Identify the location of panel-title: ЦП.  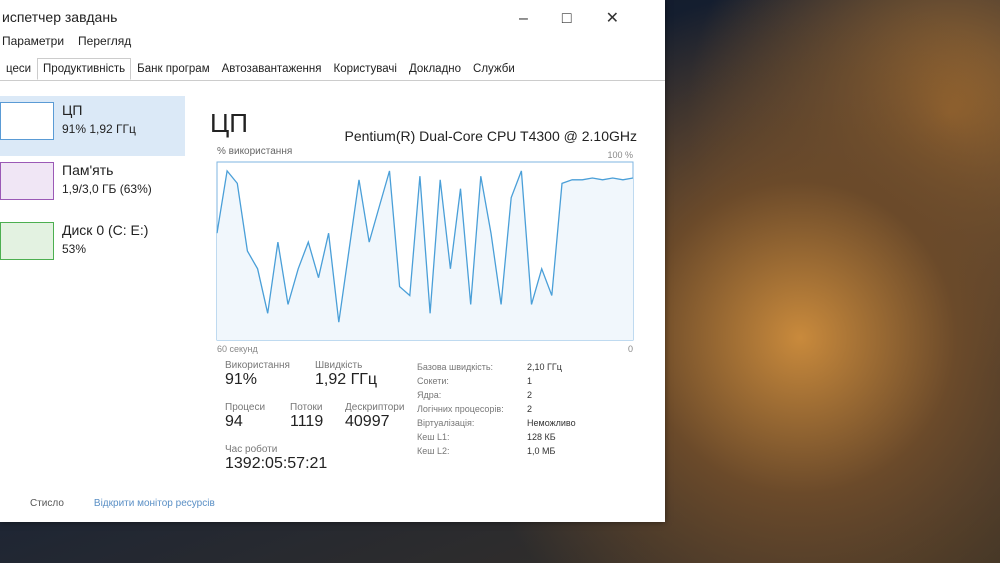
(229, 123).